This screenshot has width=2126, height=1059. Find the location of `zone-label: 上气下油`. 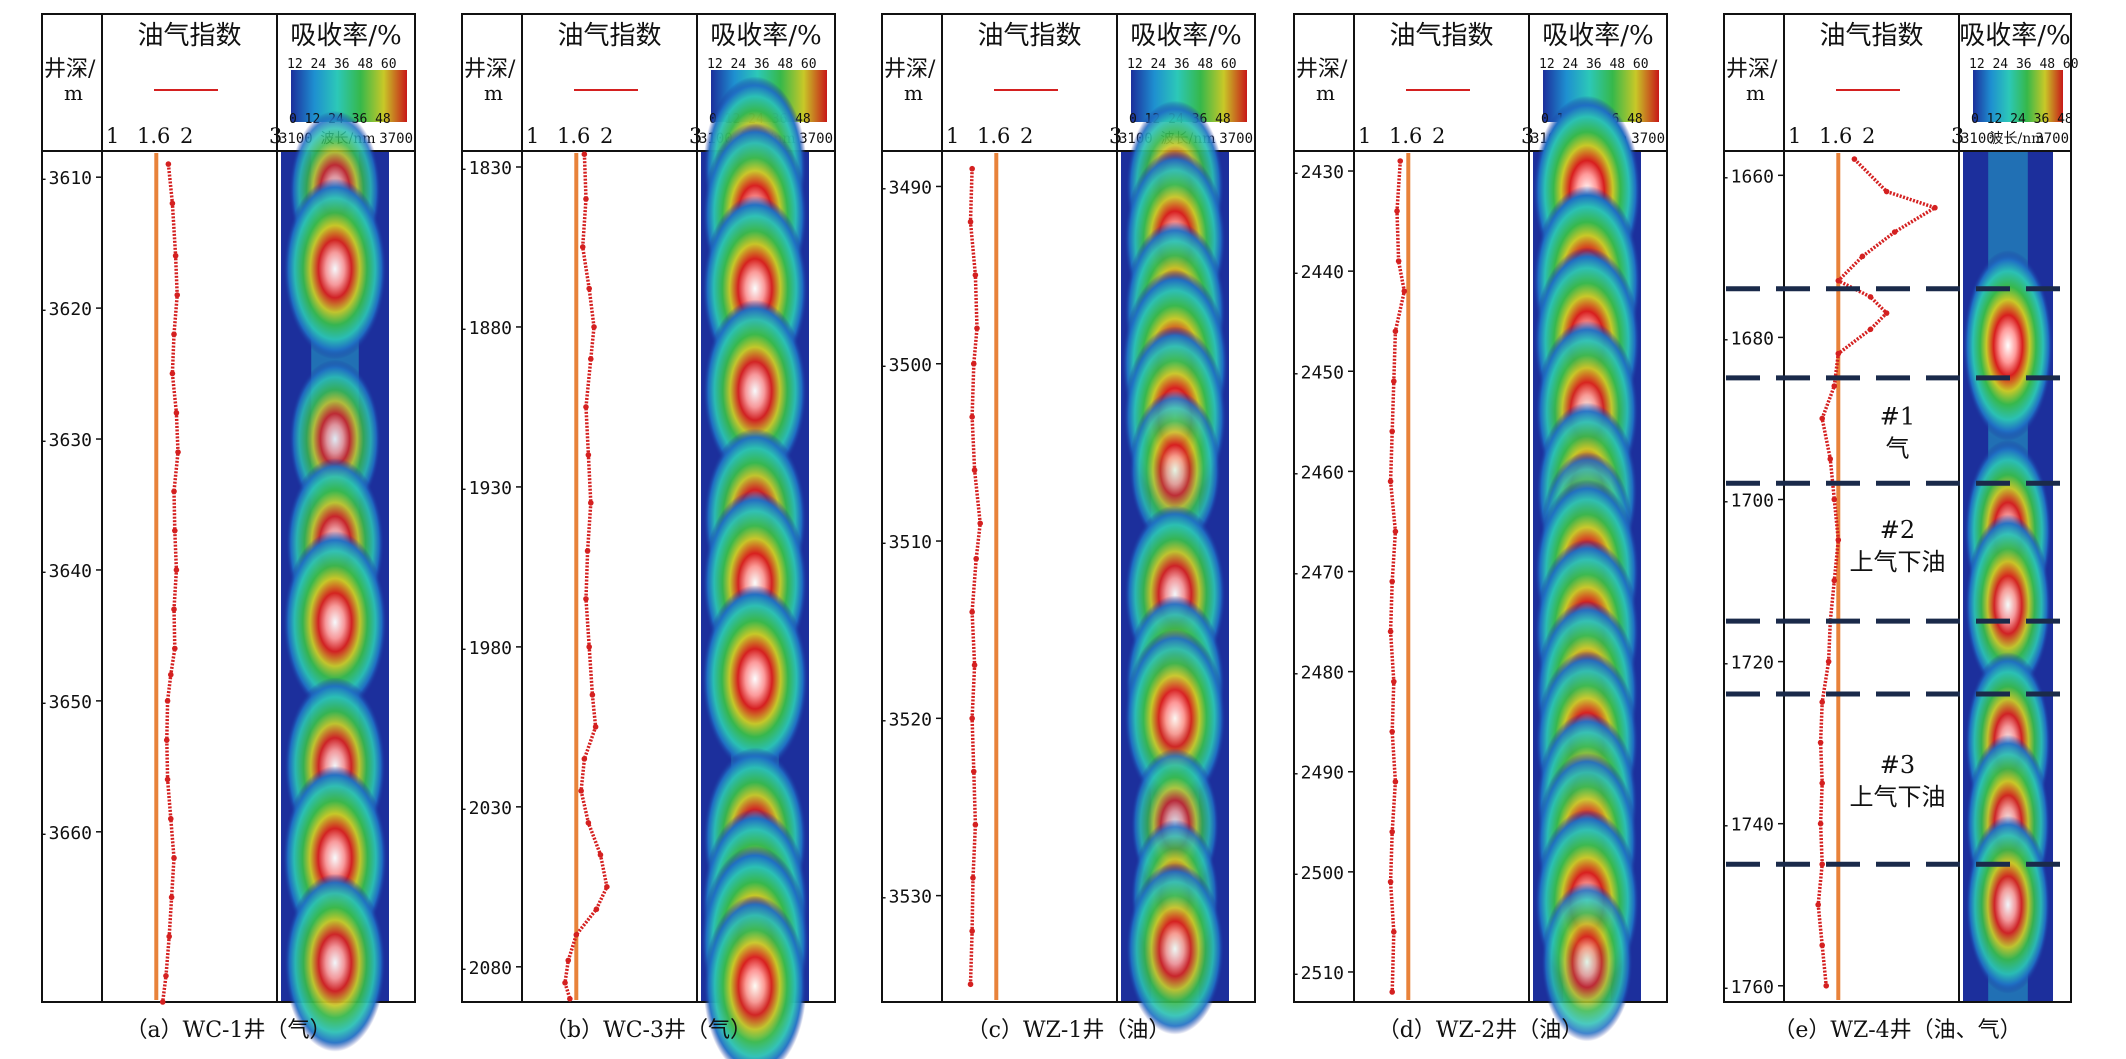

zone-label: 上气下油 is located at coordinates (1898, 797).